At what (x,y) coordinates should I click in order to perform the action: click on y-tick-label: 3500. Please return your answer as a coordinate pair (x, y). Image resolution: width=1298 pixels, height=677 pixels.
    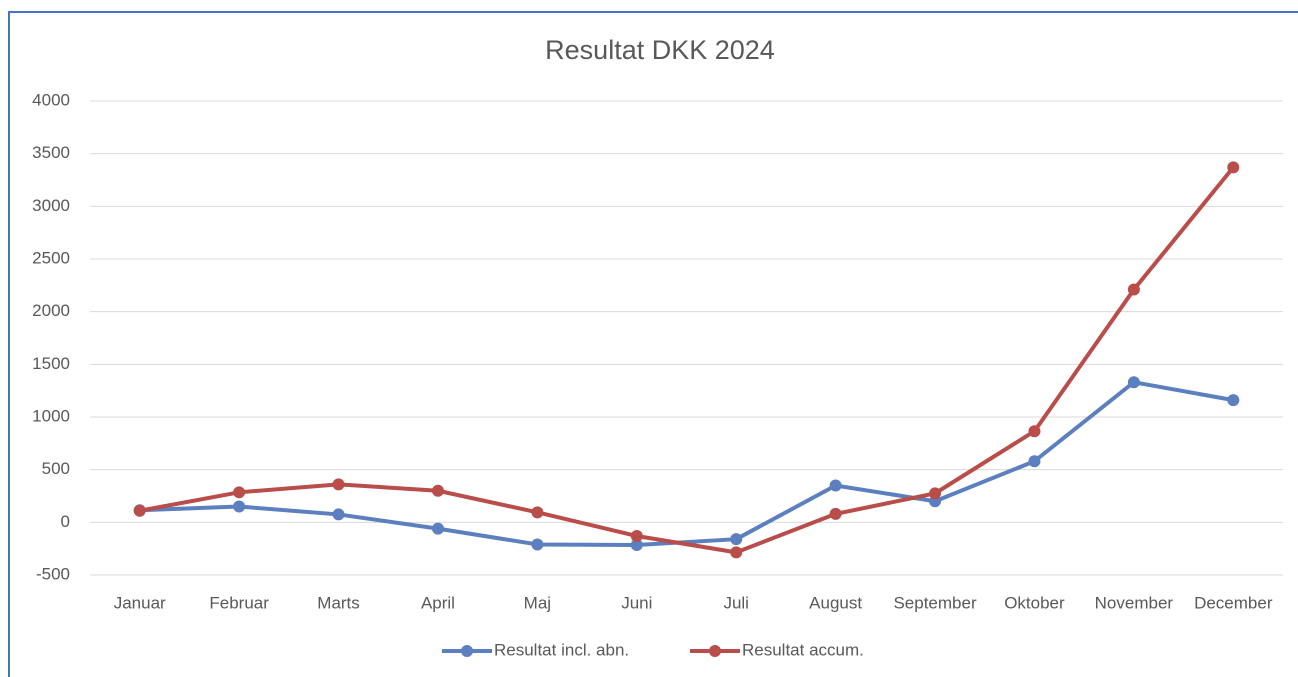
    Looking at the image, I should click on (51, 152).